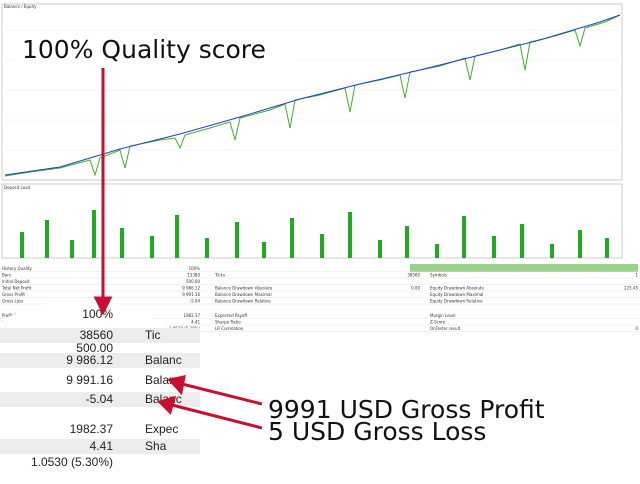 Image resolution: width=640 pixels, height=484 pixels. I want to click on report-cell: Initial Deposit, so click(16, 281).